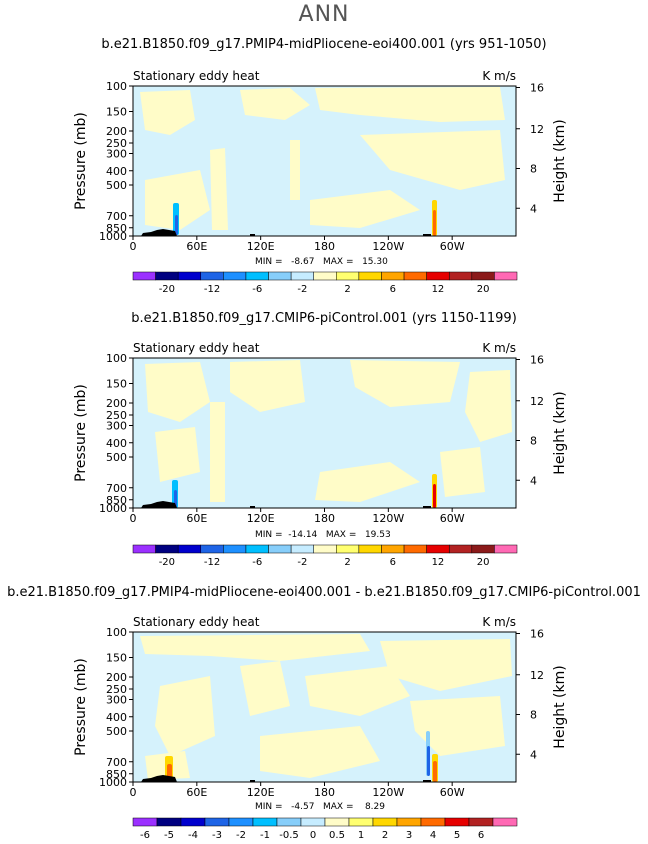 Image resolution: width=648 pixels, height=844 pixels. Describe the element at coordinates (196, 792) in the screenshot. I see `x-tick-label: 60E` at that location.